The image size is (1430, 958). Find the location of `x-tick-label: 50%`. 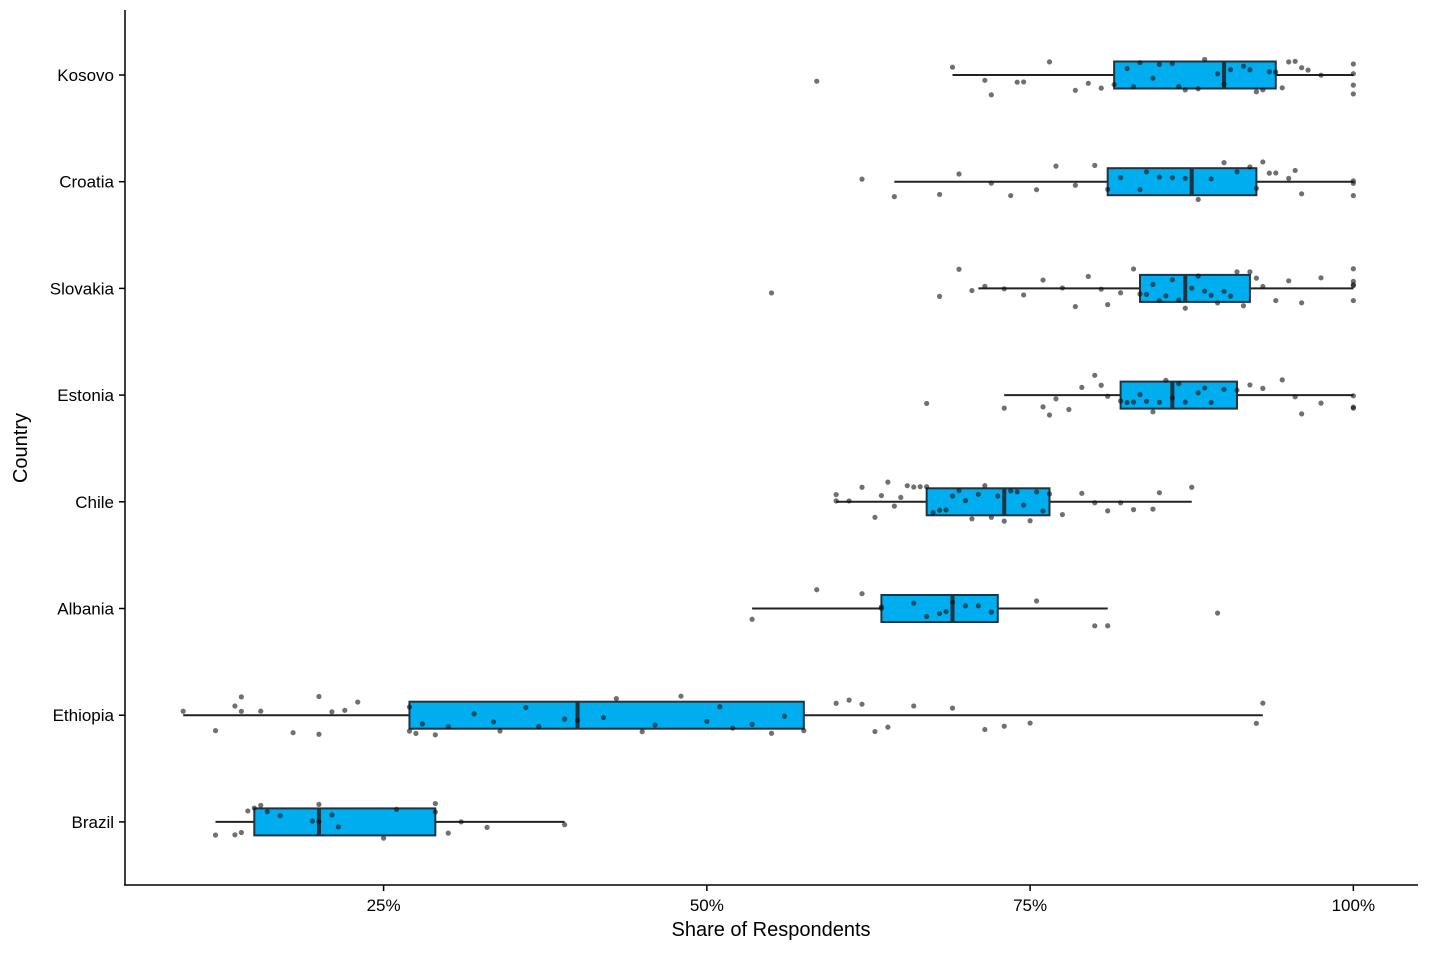

x-tick-label: 50% is located at coordinates (707, 905).